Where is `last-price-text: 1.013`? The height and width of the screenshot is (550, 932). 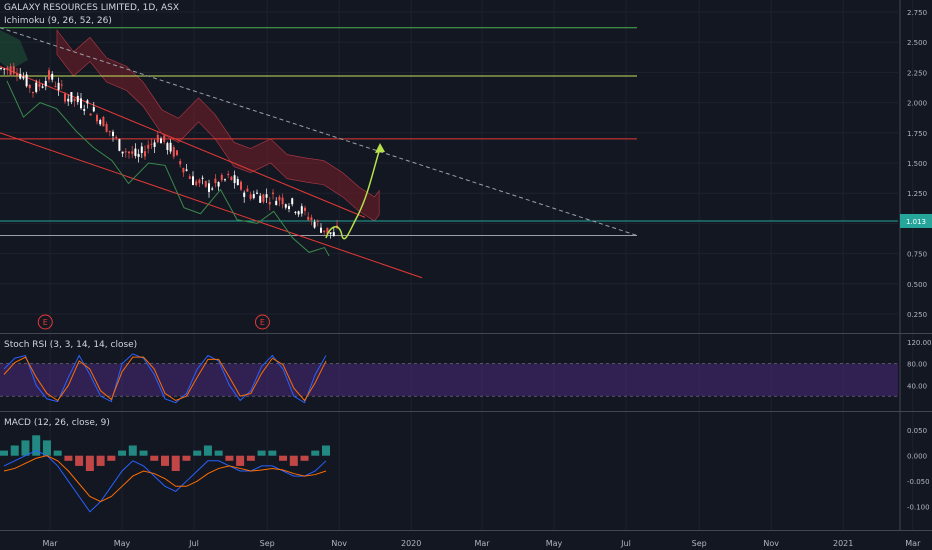
last-price-text: 1.013 is located at coordinates (916, 222).